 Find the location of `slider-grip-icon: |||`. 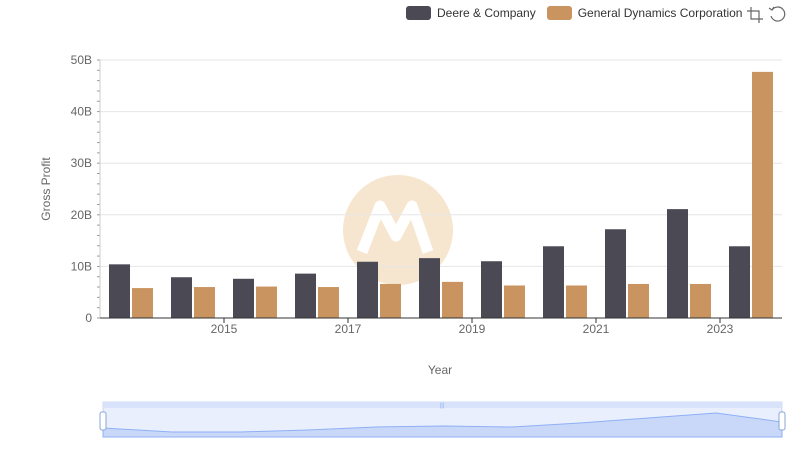

slider-grip-icon: ||| is located at coordinates (442, 406).